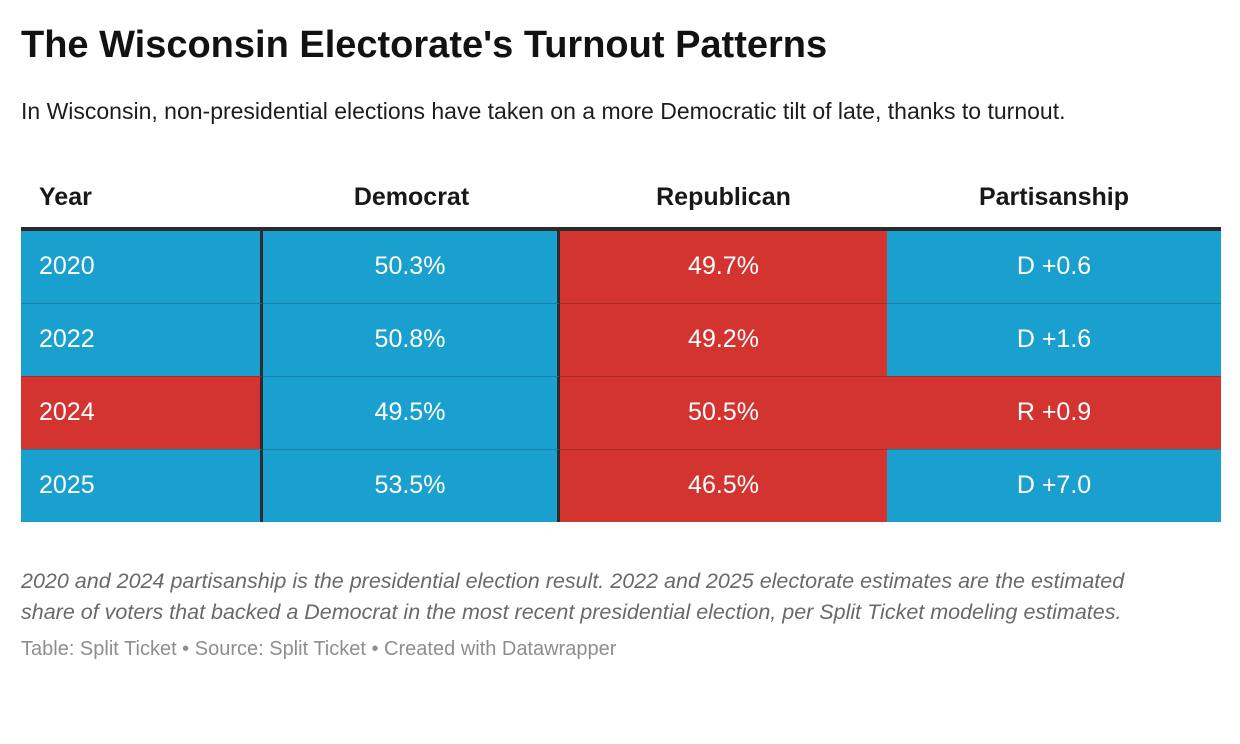  What do you see at coordinates (142, 485) in the screenshot?
I see `cell-year: 2025` at bounding box center [142, 485].